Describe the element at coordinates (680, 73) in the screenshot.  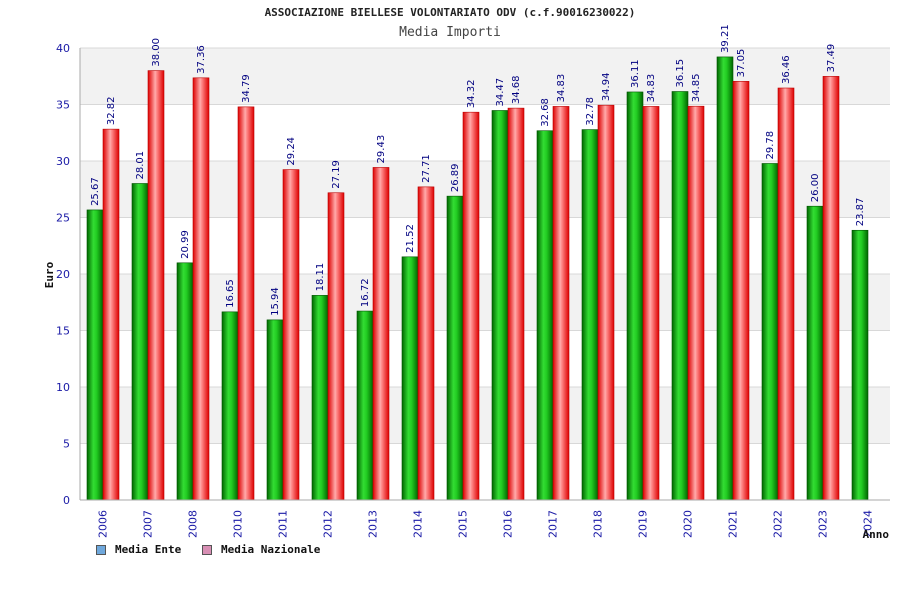
I see `data-label: 36.15` at that location.